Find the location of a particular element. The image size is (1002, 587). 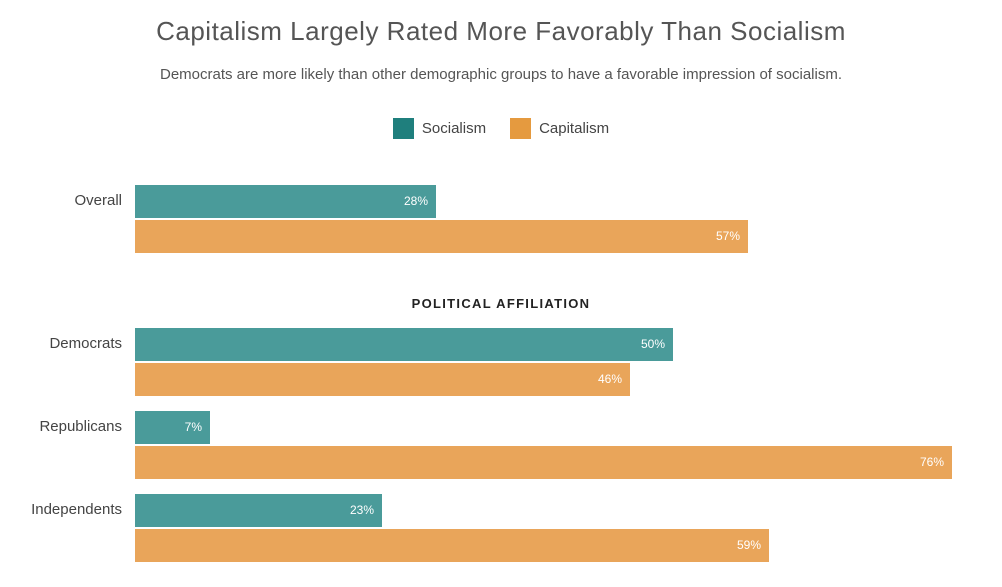

data-label-capitalism-democrats: 46% is located at coordinates (609, 379).